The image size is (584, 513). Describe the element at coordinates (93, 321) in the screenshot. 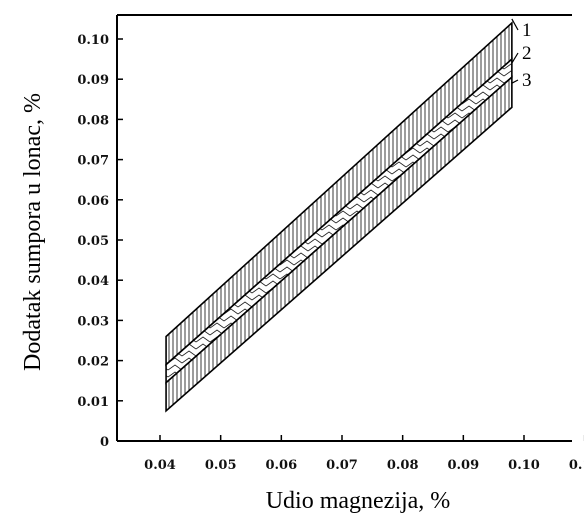

I see `y-tick-label: 0.03` at that location.